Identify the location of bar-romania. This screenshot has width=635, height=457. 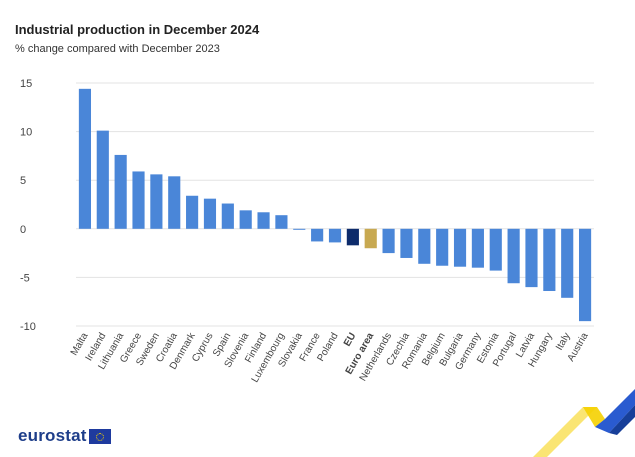
(424, 246).